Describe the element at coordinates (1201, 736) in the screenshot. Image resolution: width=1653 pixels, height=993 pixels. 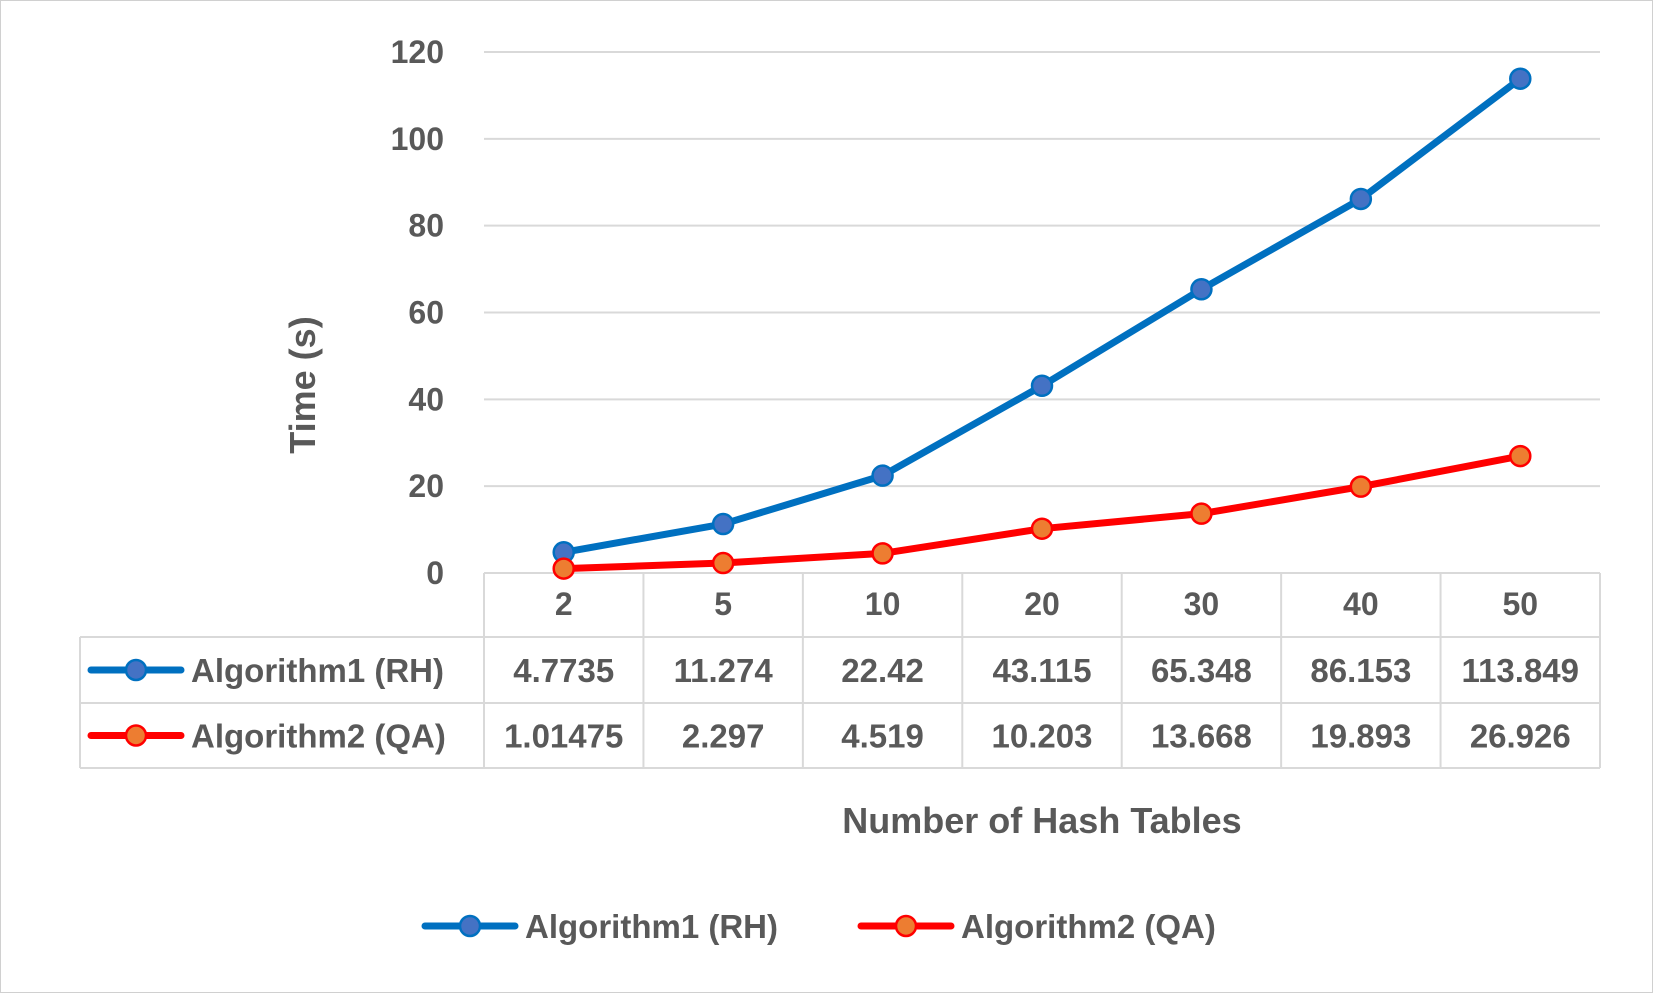
I see `table-cell-value: 13.668` at that location.